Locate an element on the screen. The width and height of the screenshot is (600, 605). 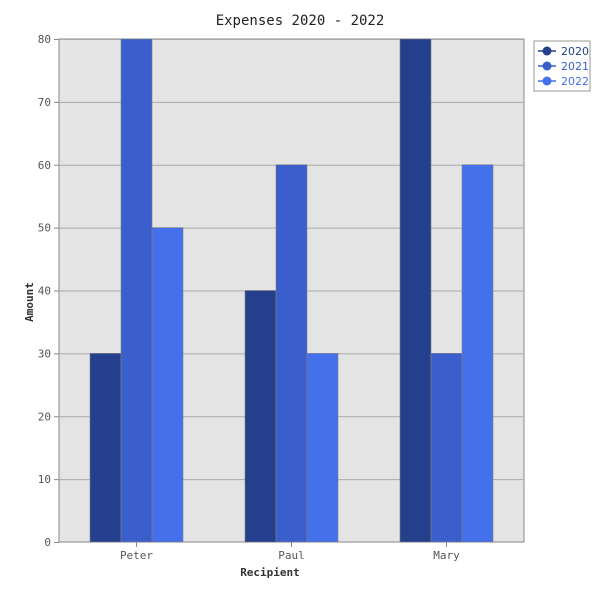
bar-2022-paul is located at coordinates (322, 448).